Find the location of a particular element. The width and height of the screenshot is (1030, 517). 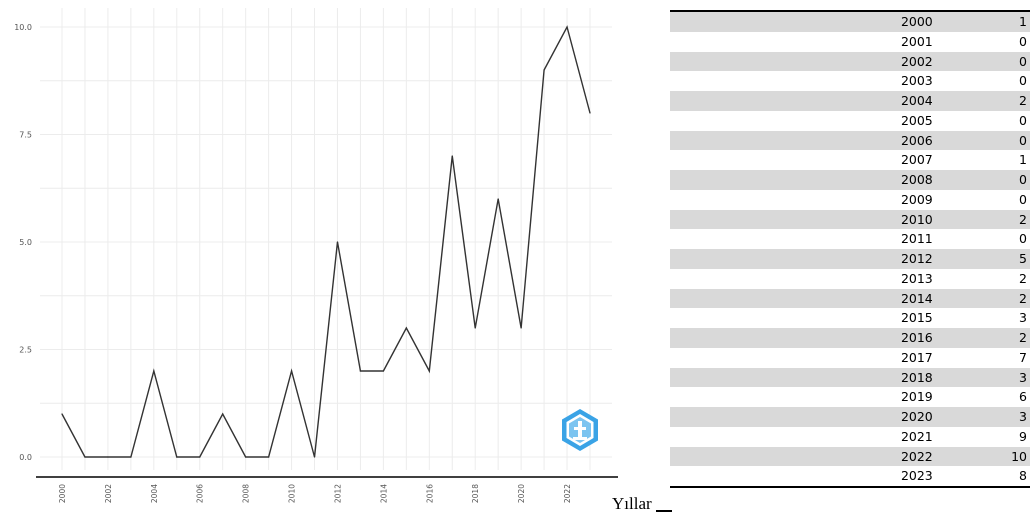

table-row: 2018 3 is located at coordinates (850, 377).